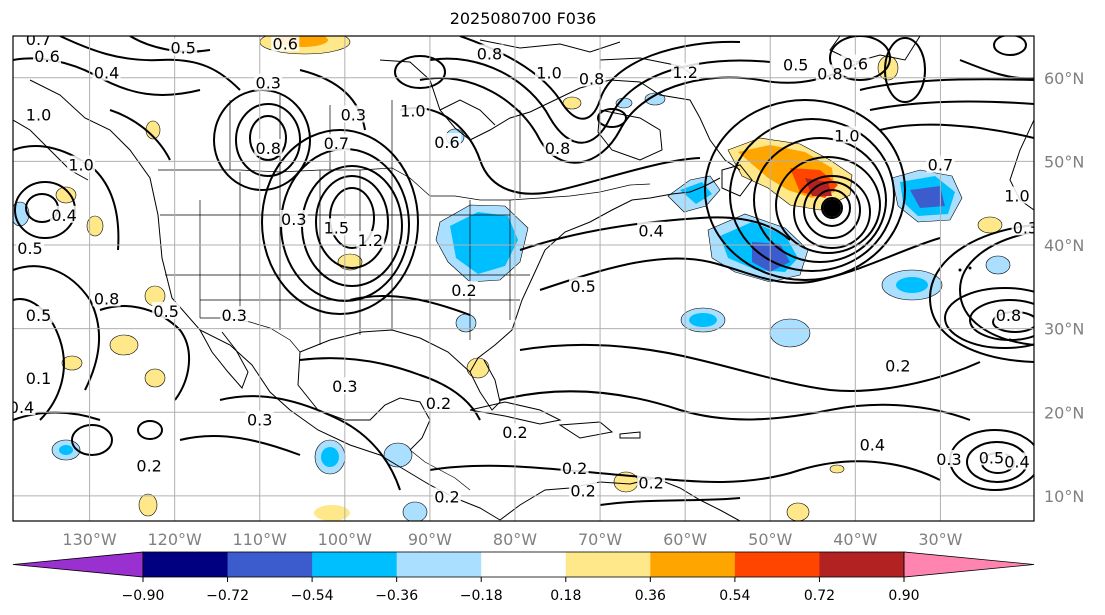  Describe the element at coordinates (345, 539) in the screenshot. I see `longitude-label: 100°W` at that location.